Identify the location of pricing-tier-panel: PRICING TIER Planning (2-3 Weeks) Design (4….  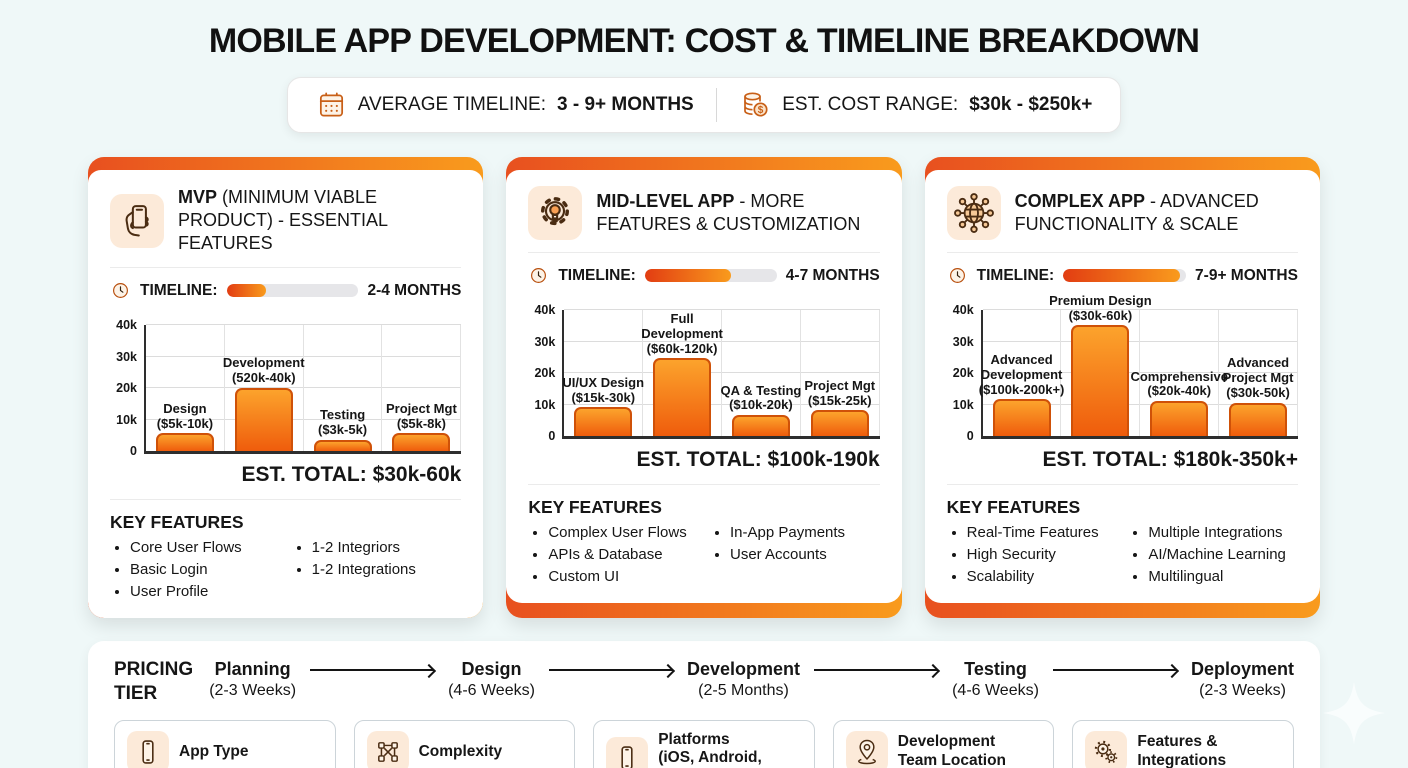
(704, 704).